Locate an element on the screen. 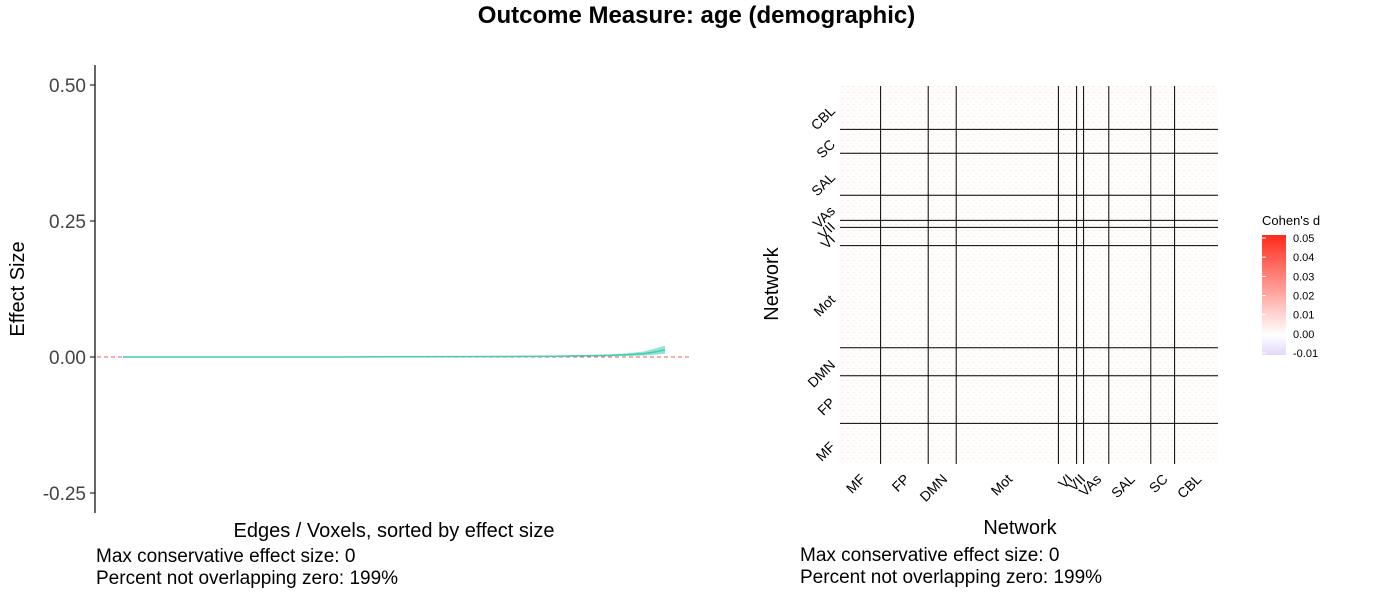 This screenshot has height=600, width=1400. main-title: Outcome Measure: age (demographic) is located at coordinates (696, 15).